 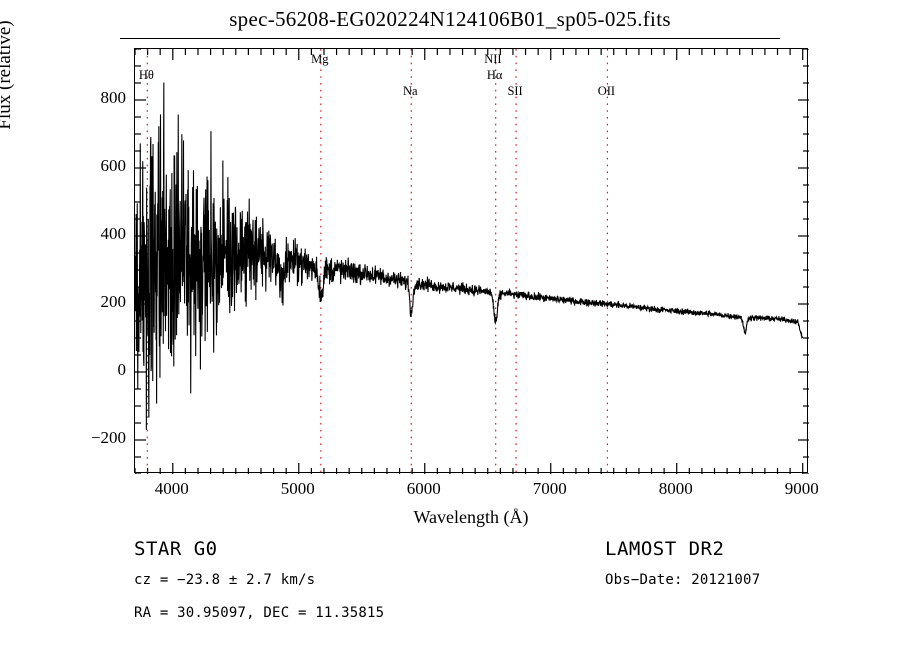 What do you see at coordinates (493, 59) in the screenshot?
I see `spectral-line-label: NII` at bounding box center [493, 59].